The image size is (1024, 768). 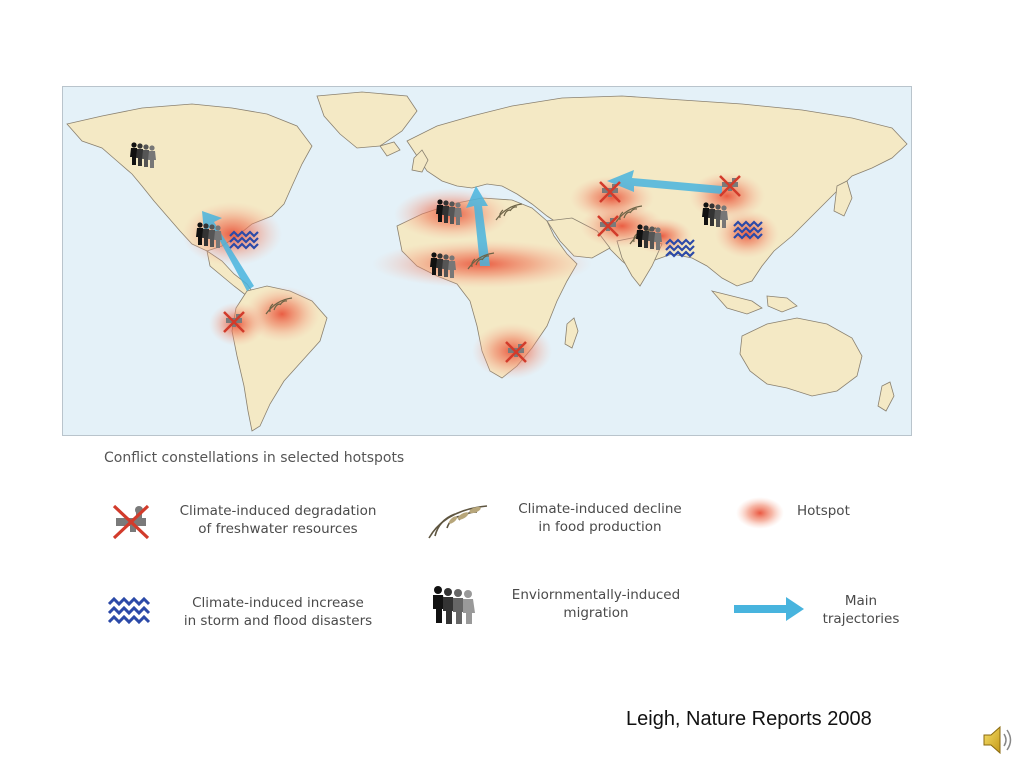 I want to click on legend-trajectory-label: Main trajectories, so click(x=861, y=610).